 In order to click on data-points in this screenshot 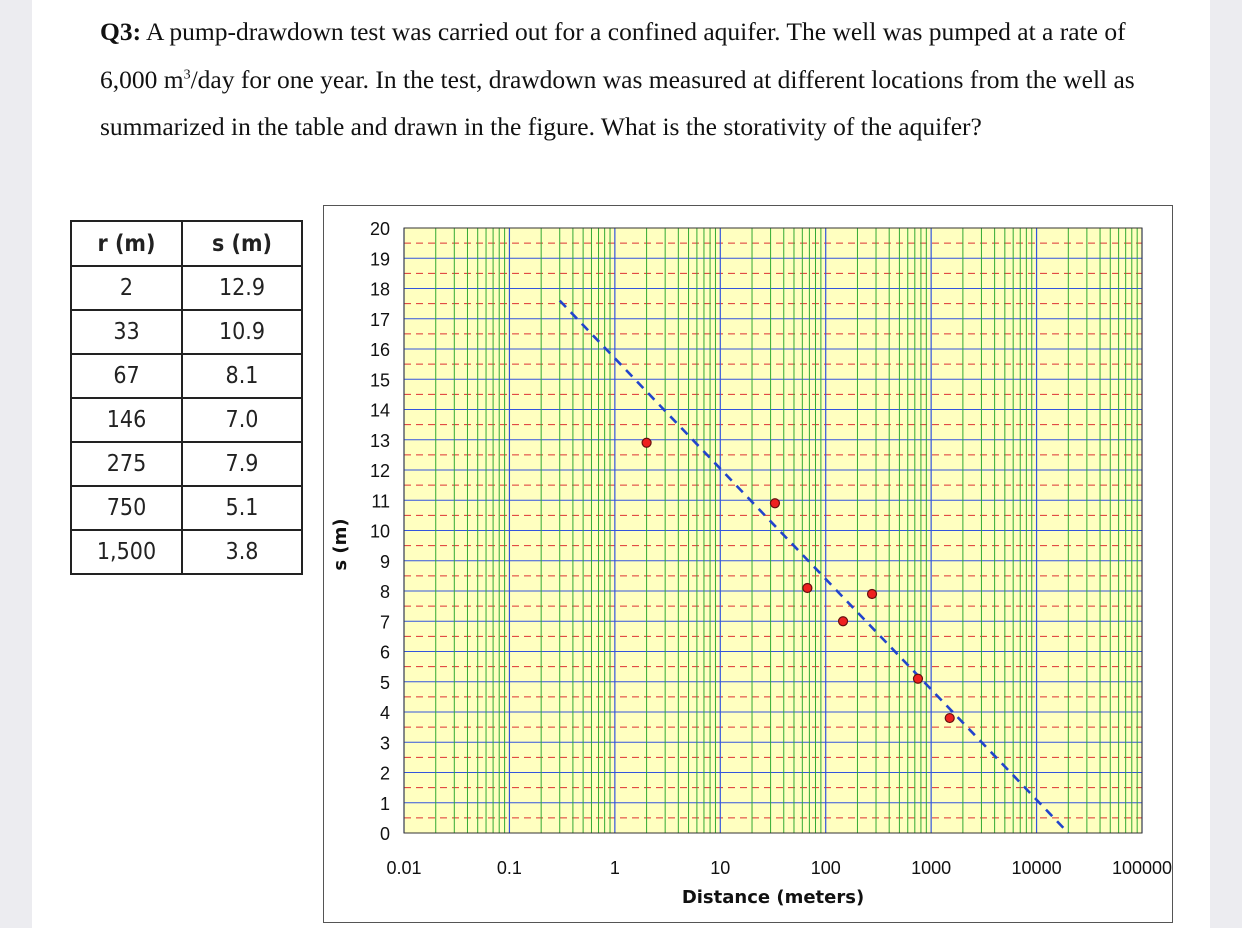, I will do `click(798, 580)`.